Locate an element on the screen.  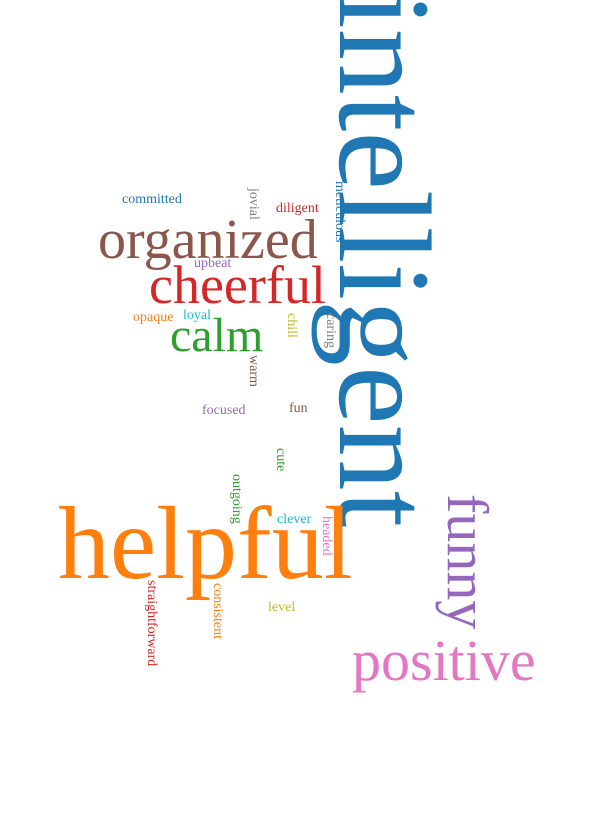
word-opaque: opaque is located at coordinates (153, 317).